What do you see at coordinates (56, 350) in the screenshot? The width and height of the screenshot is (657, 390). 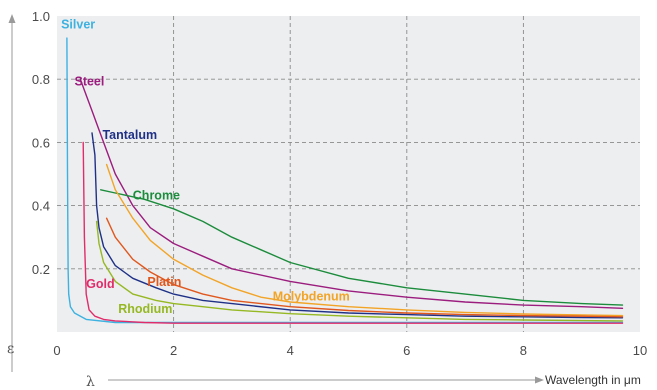 I see `x-tick-label: 0` at bounding box center [56, 350].